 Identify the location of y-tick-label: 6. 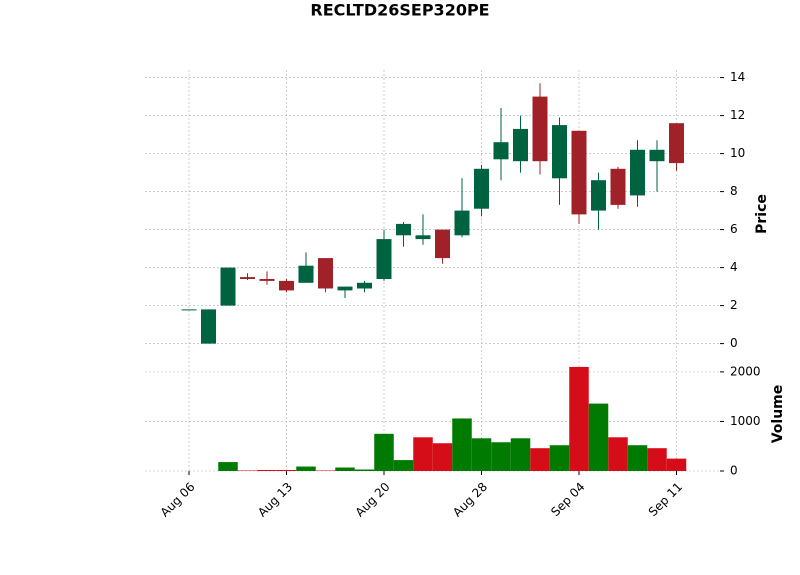
(734, 229).